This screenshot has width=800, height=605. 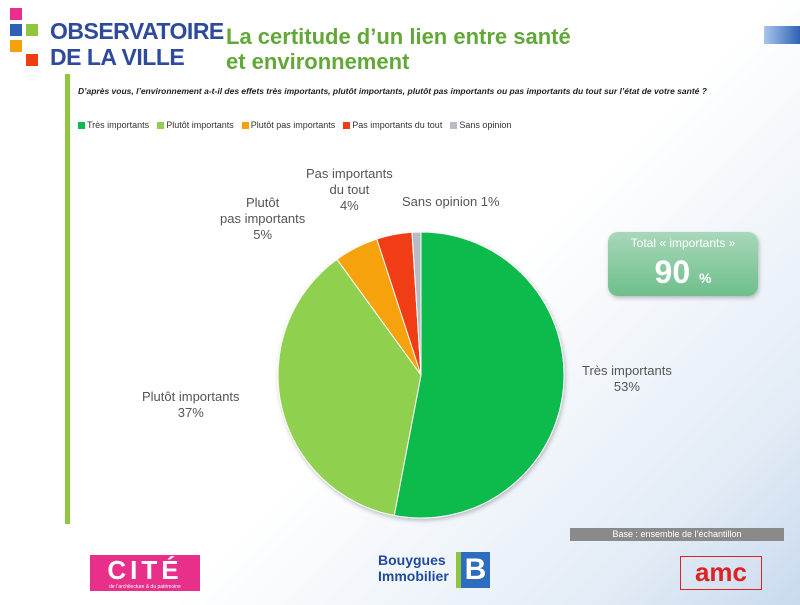 I want to click on observatoire-logo: OBSERVATOIRE DE LA VILLE, so click(x=137, y=44).